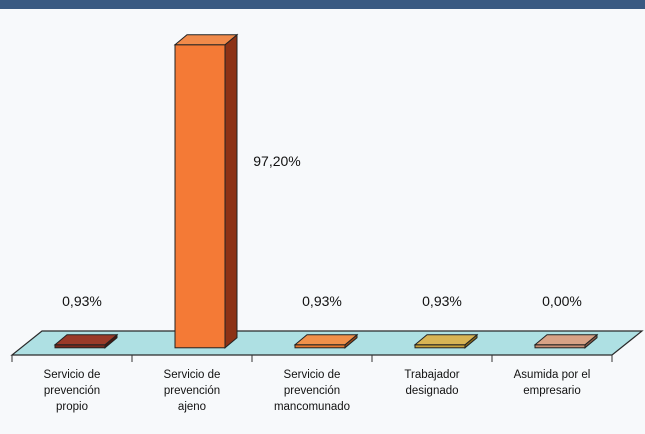  I want to click on category-label-1: Servicio de prevención propio, so click(72, 391).